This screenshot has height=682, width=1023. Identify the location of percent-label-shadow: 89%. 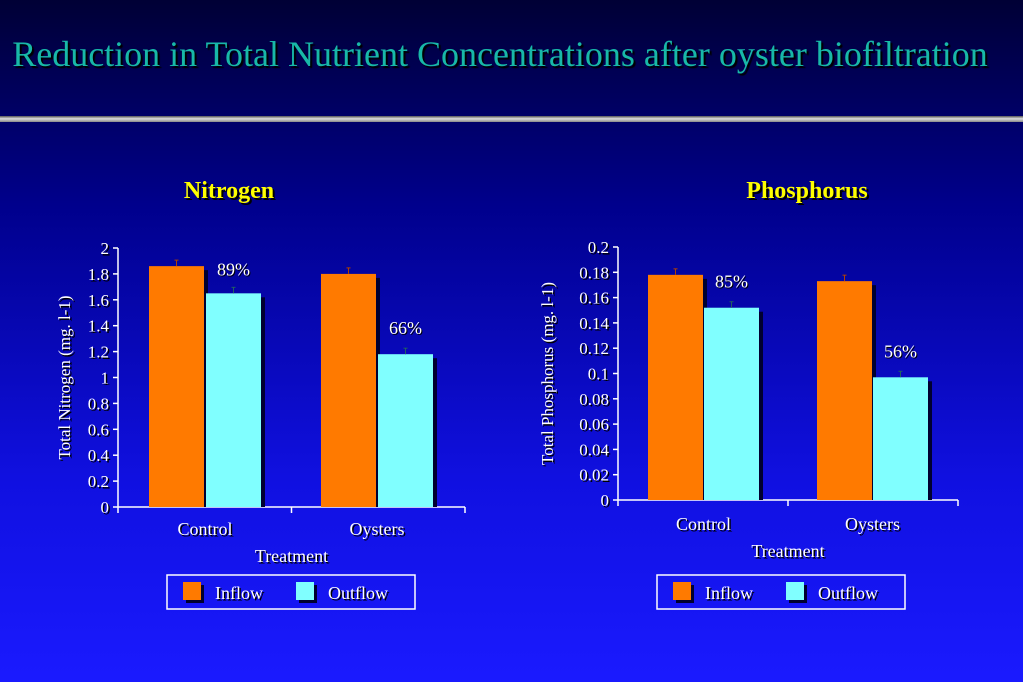
(234, 270).